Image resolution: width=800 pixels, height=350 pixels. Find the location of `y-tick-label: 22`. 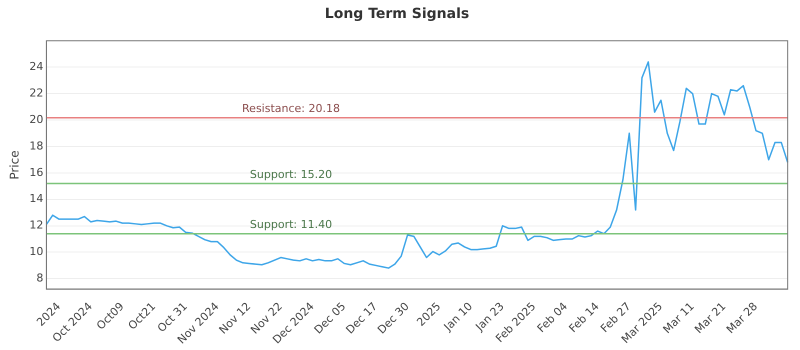

y-tick-label: 22 is located at coordinates (36, 93).